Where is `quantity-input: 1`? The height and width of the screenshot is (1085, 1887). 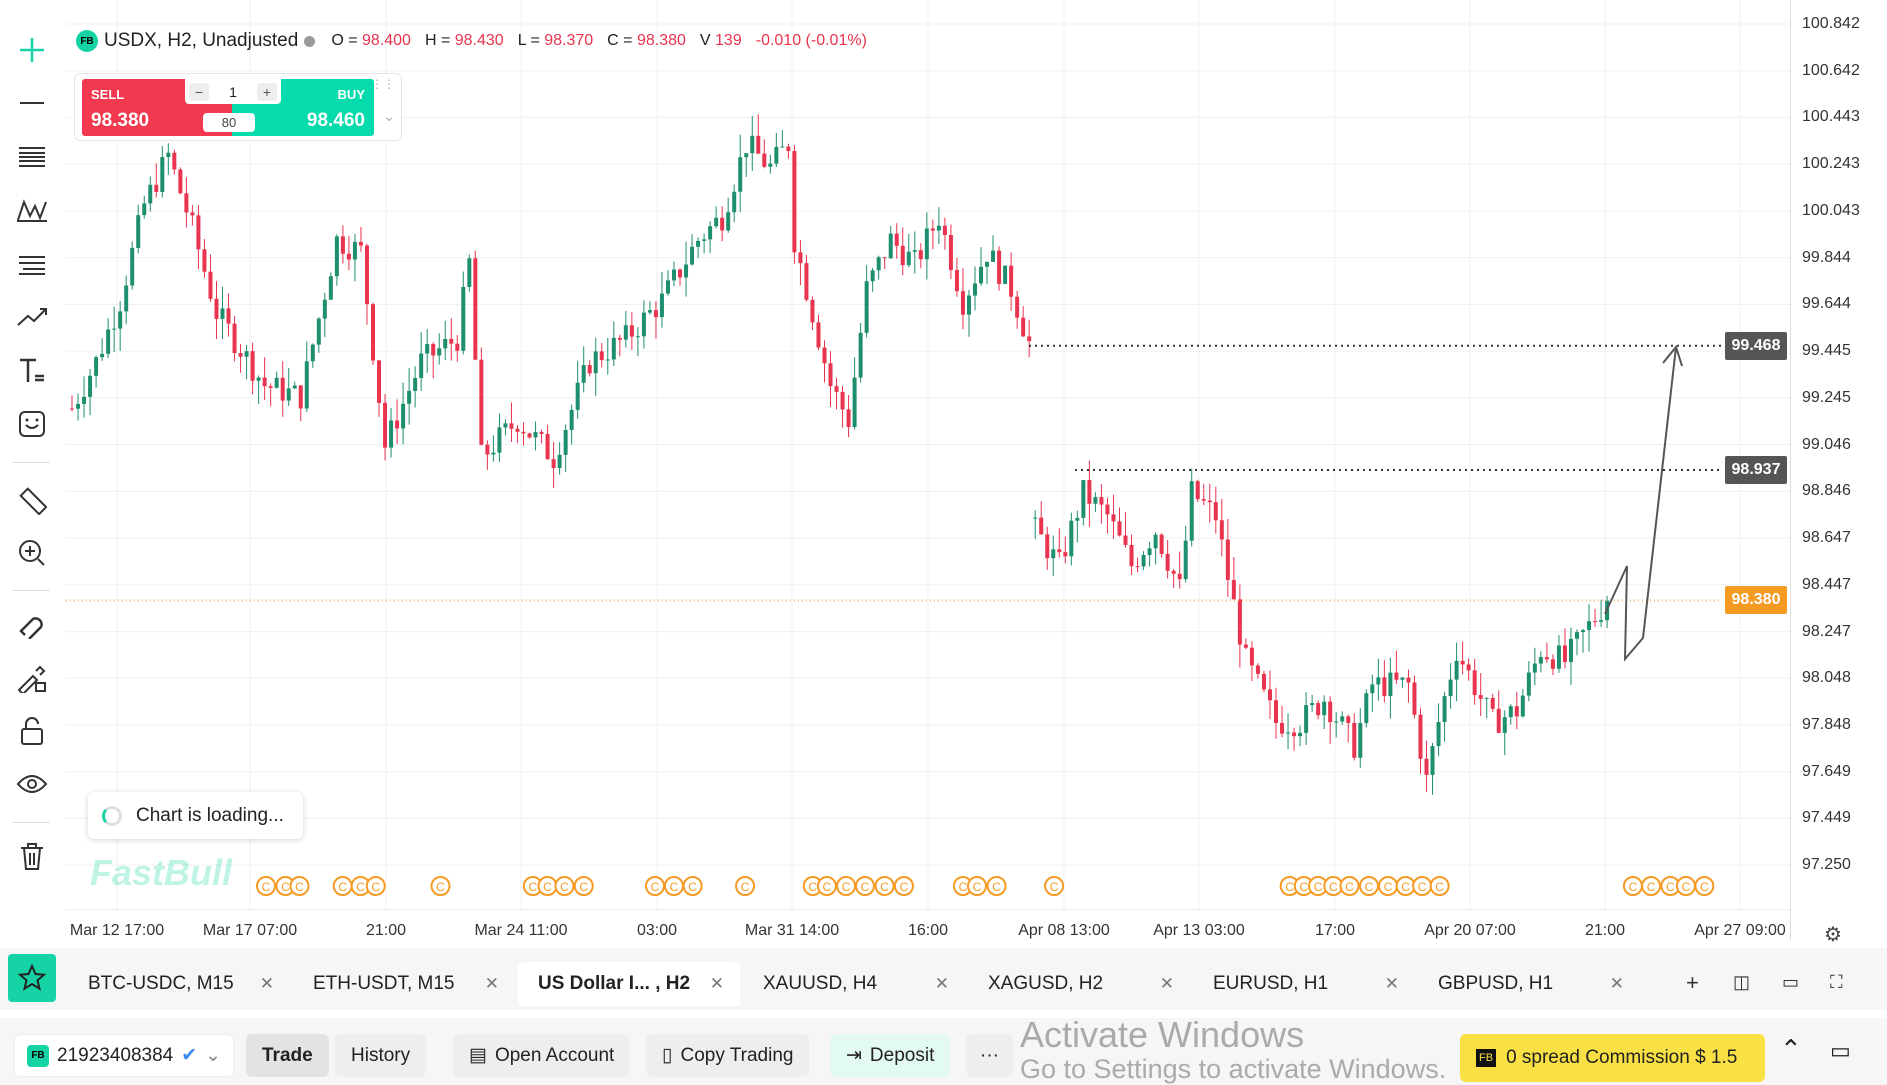 quantity-input: 1 is located at coordinates (233, 91).